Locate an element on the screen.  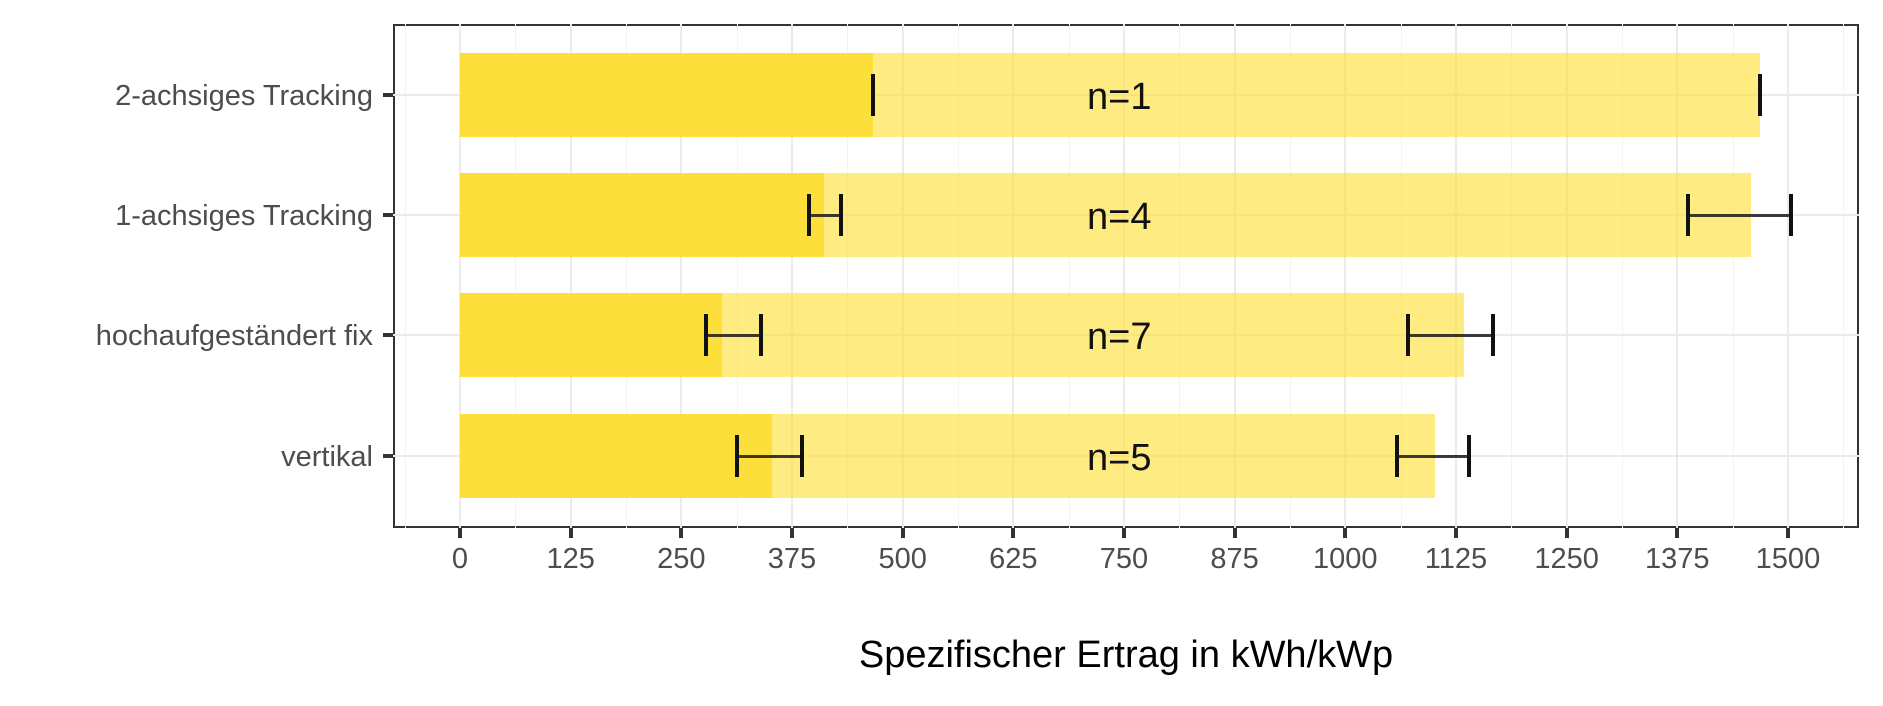
x-axis-label: 1000 is located at coordinates (1345, 559).